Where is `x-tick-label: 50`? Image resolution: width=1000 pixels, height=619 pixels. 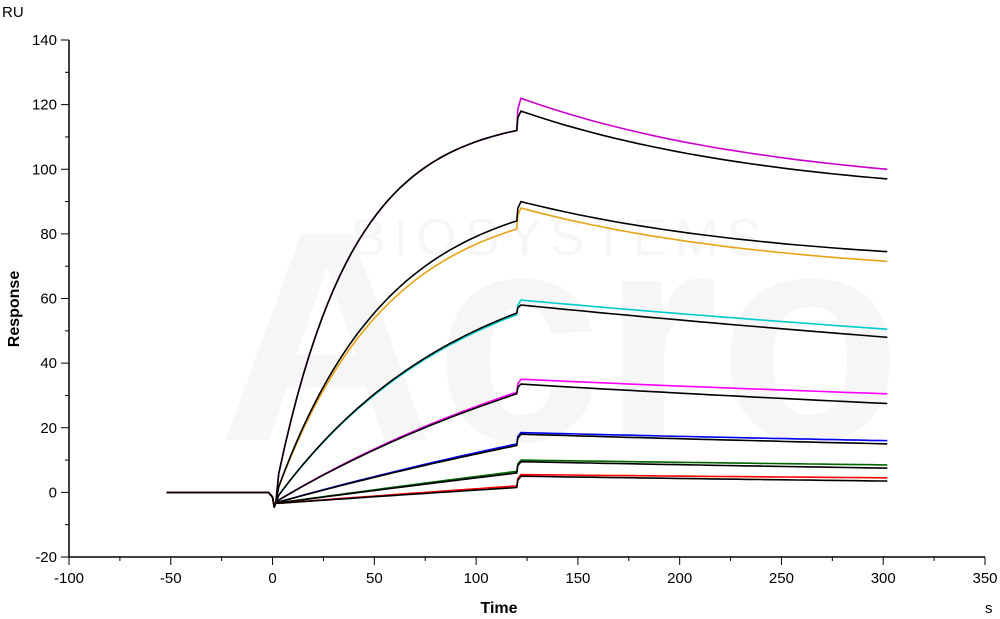 x-tick-label: 50 is located at coordinates (374, 578).